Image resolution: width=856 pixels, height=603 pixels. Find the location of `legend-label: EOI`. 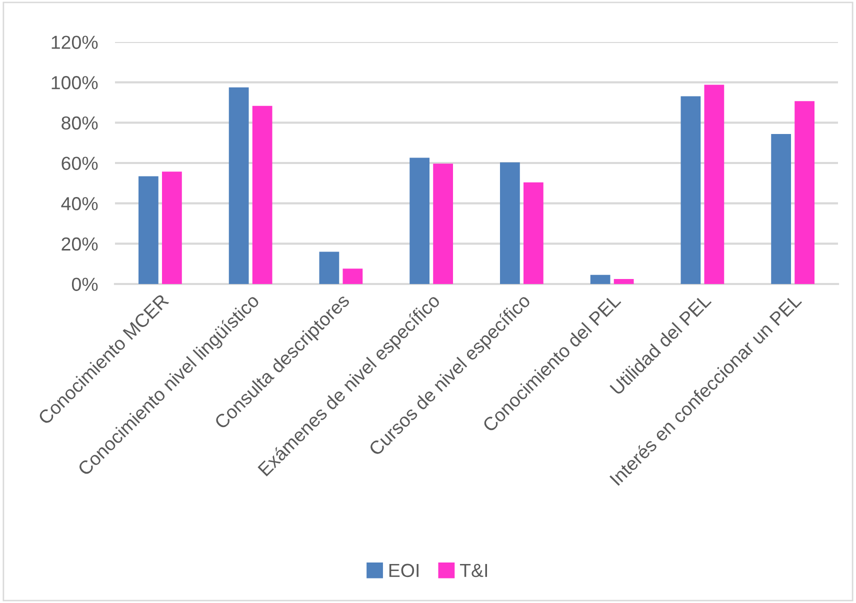

legend-label: EOI is located at coordinates (403, 571).